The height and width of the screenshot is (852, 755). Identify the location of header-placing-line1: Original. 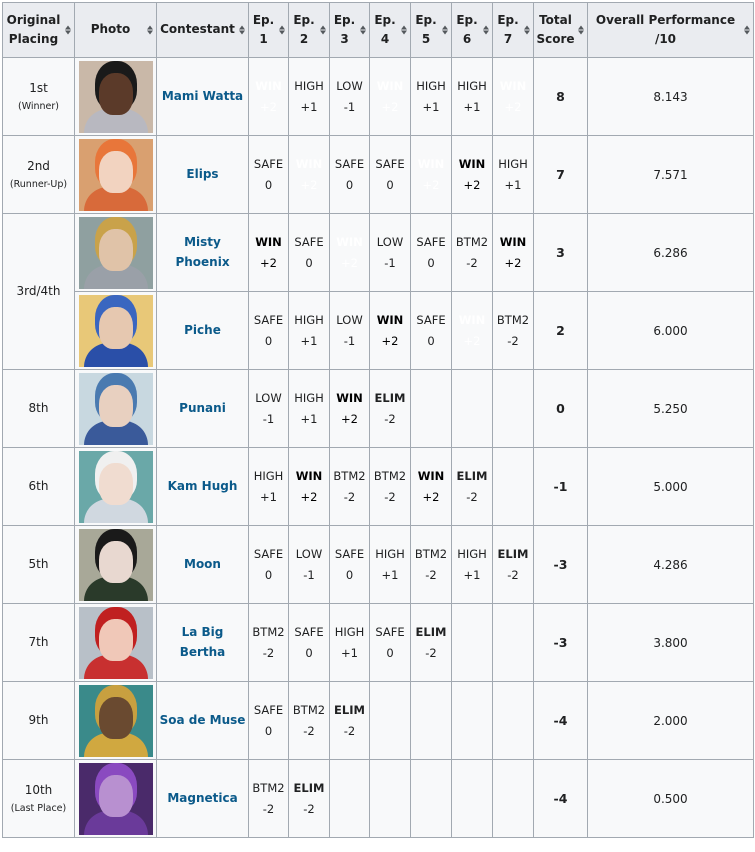
(33, 19).